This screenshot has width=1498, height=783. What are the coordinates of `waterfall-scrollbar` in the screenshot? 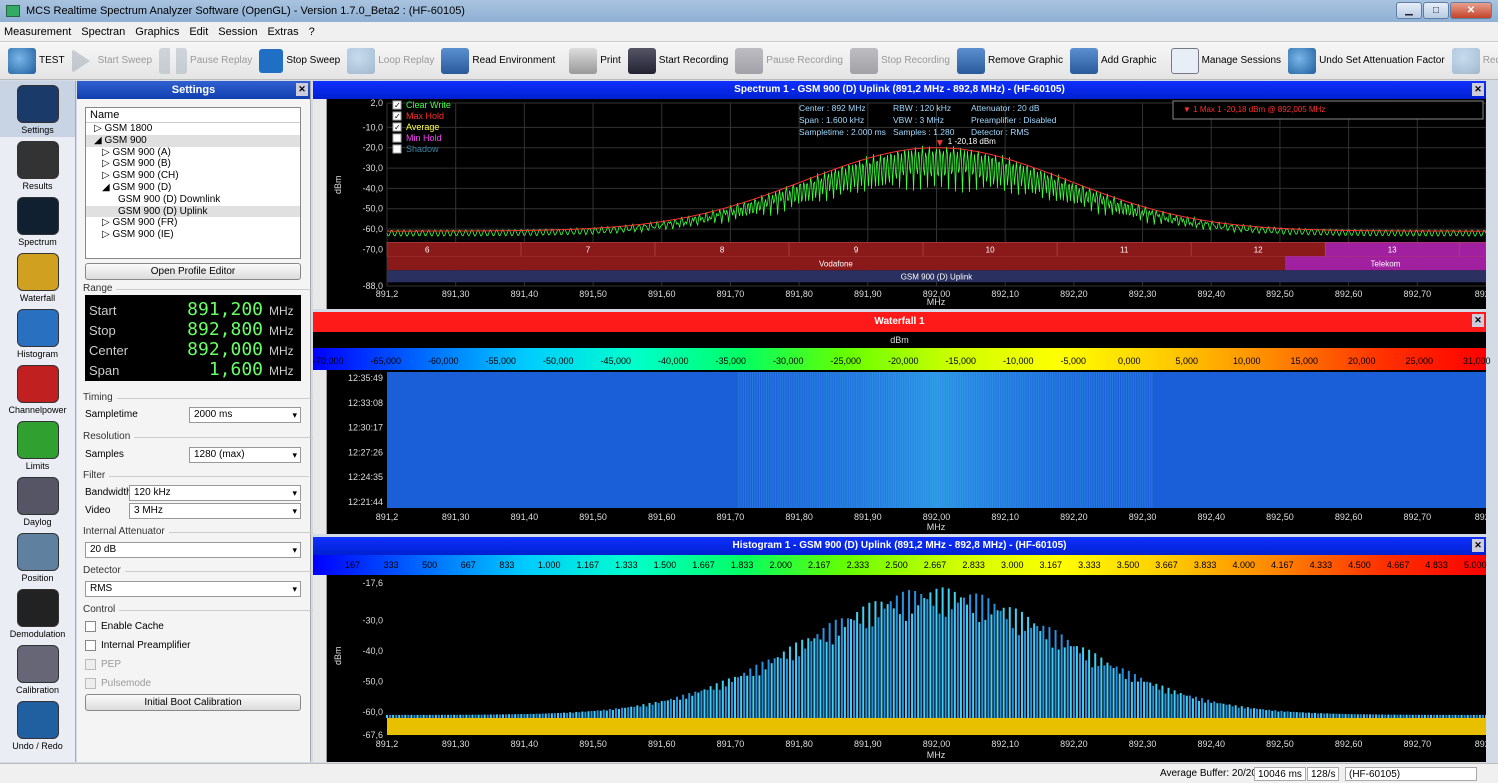 It's located at (320, 452).